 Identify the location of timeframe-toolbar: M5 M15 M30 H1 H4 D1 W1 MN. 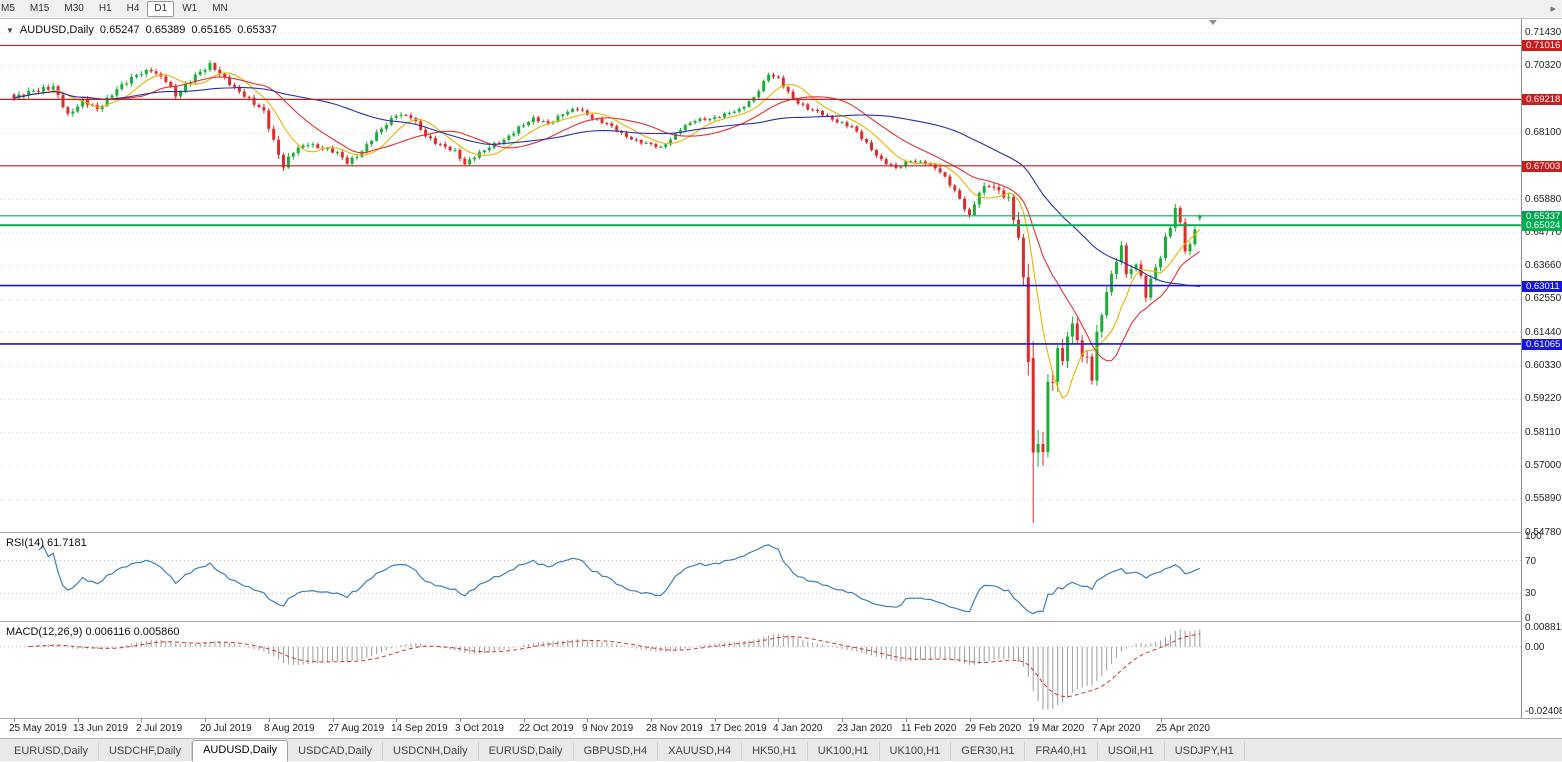
(781, 9).